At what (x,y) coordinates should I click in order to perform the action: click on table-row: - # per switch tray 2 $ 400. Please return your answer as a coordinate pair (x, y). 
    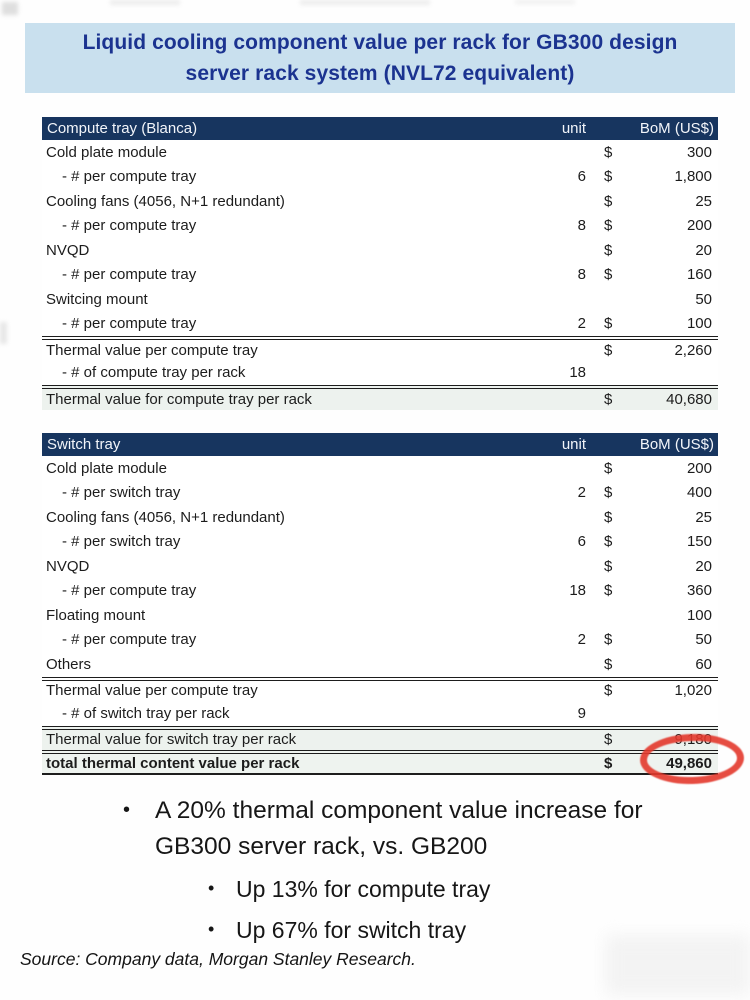
    Looking at the image, I should click on (380, 492).